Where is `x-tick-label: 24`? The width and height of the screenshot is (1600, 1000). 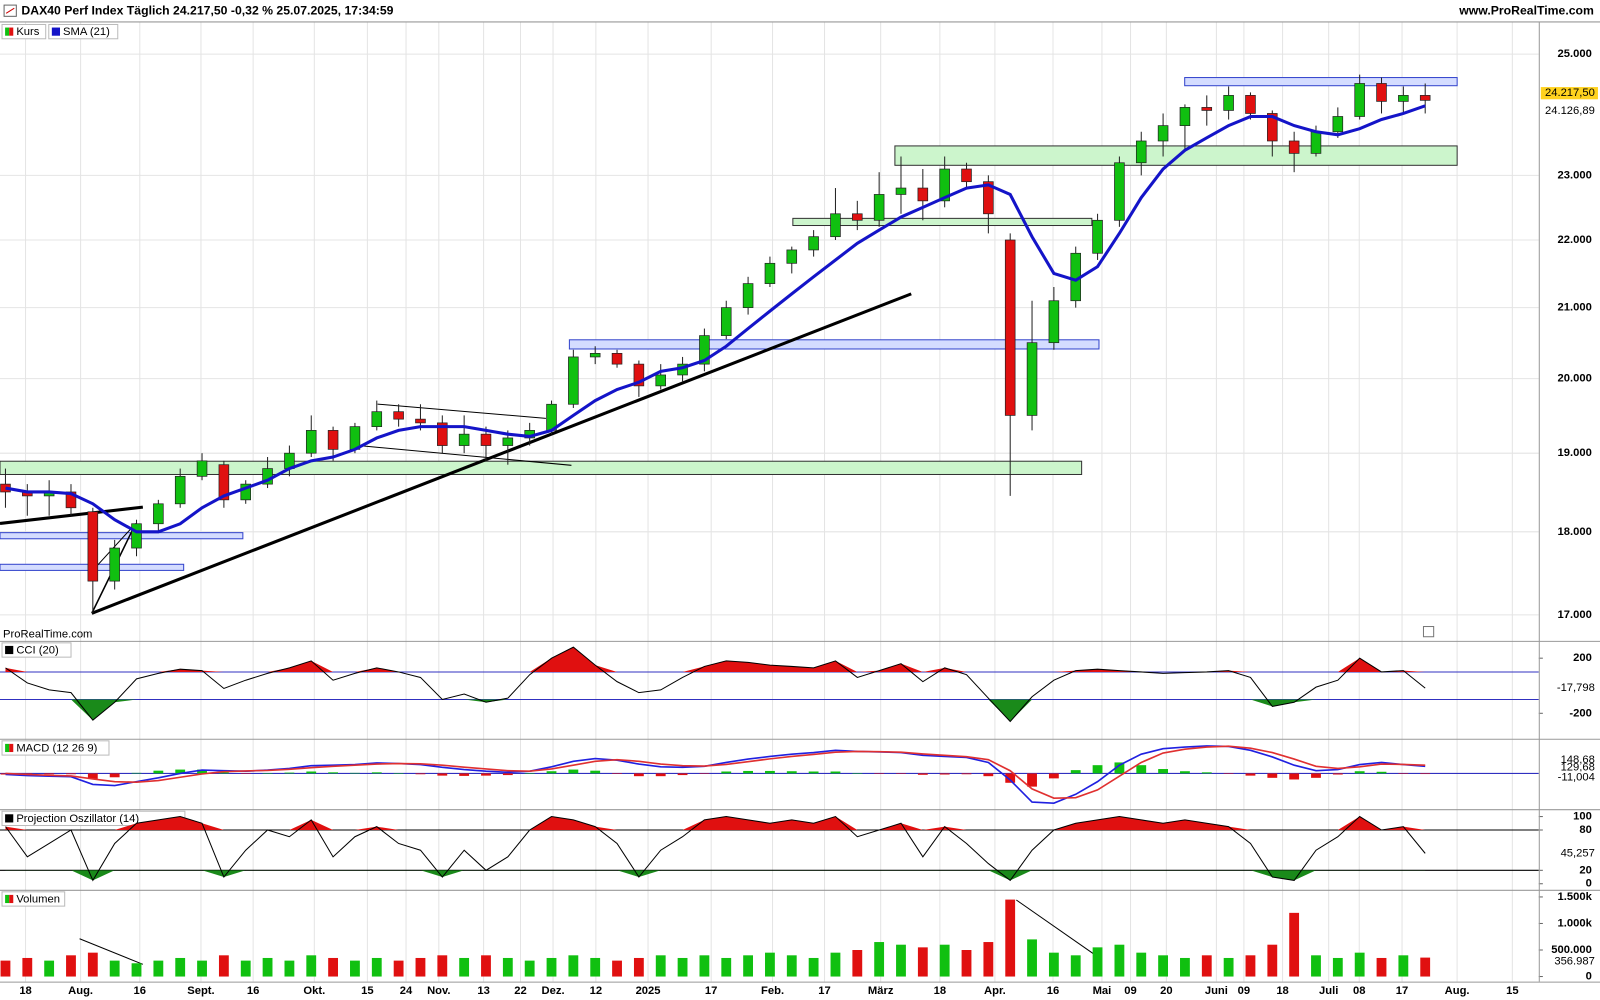
x-tick-label: 24 is located at coordinates (406, 991).